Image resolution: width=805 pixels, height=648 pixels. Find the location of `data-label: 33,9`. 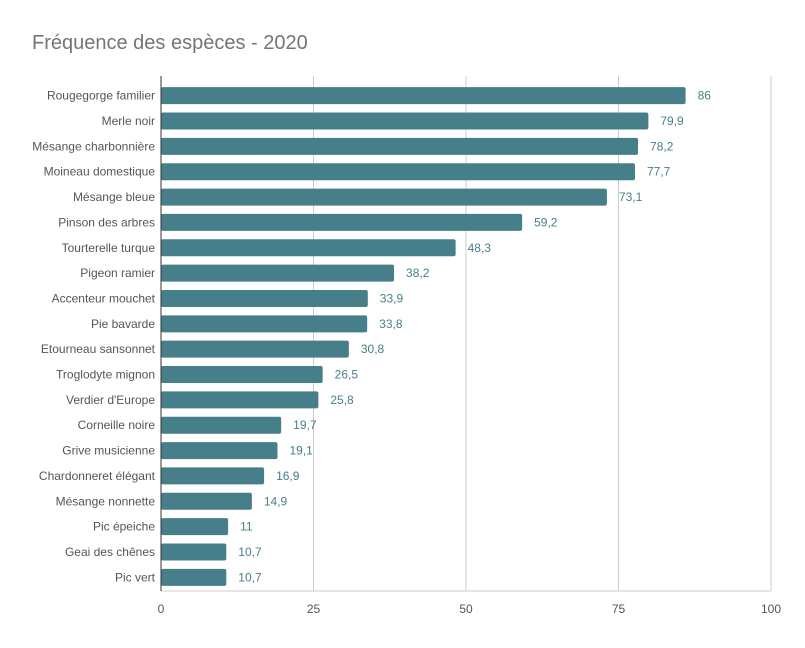

data-label: 33,9 is located at coordinates (392, 298).